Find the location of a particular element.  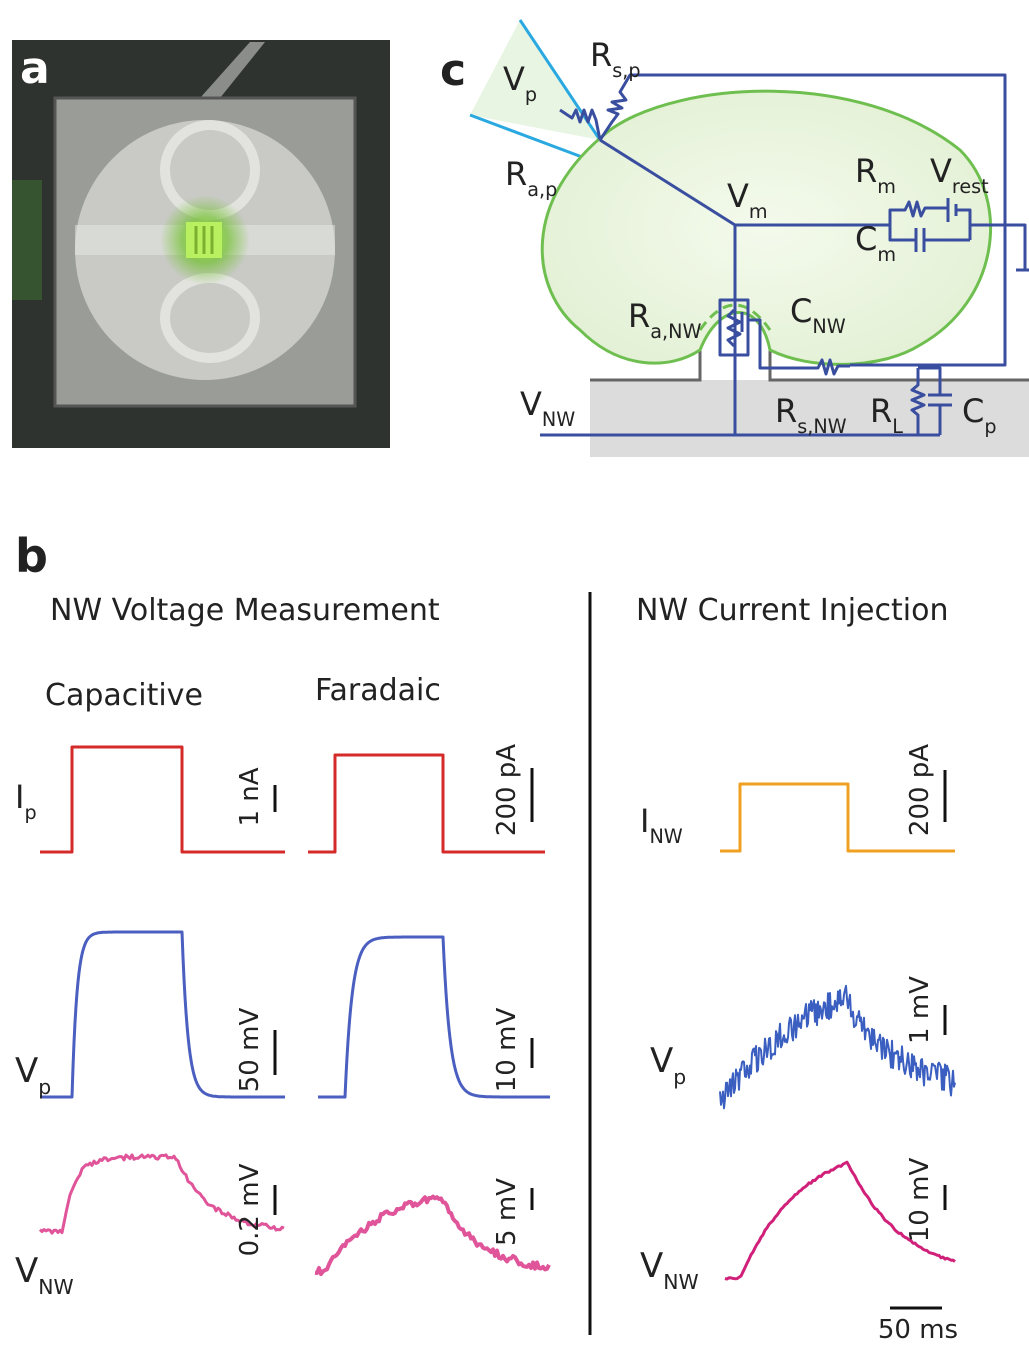

label: Ip is located at coordinates (26, 801).